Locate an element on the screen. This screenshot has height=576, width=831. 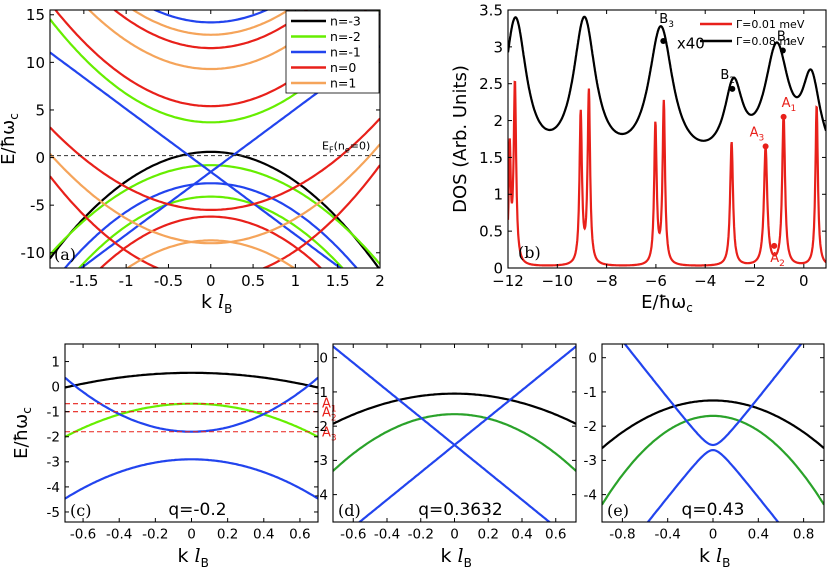
q-label: q=0.43 is located at coordinates (713, 510).